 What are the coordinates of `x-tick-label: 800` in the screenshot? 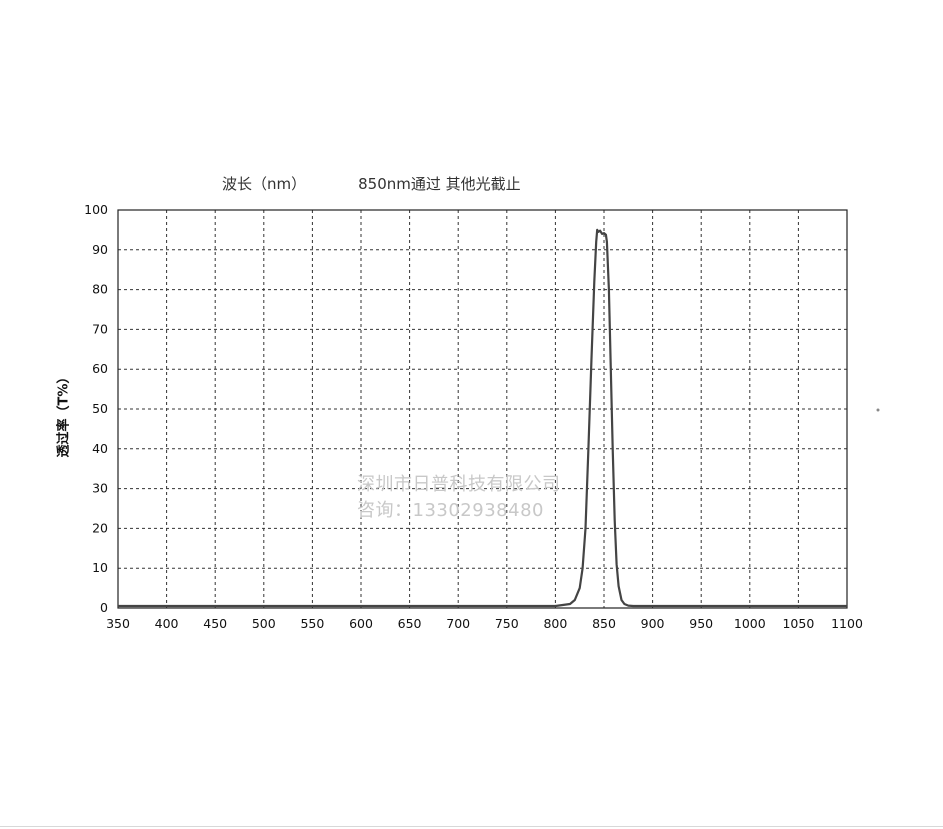 It's located at (555, 623).